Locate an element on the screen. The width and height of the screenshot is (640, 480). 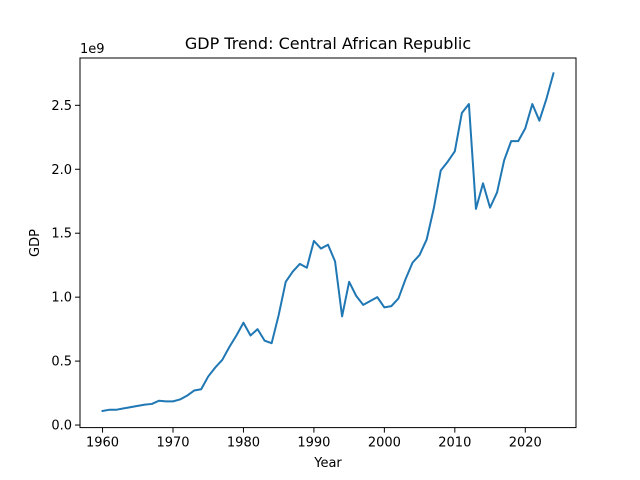
chart-title: GDP Trend: Central African Republic is located at coordinates (328, 43).